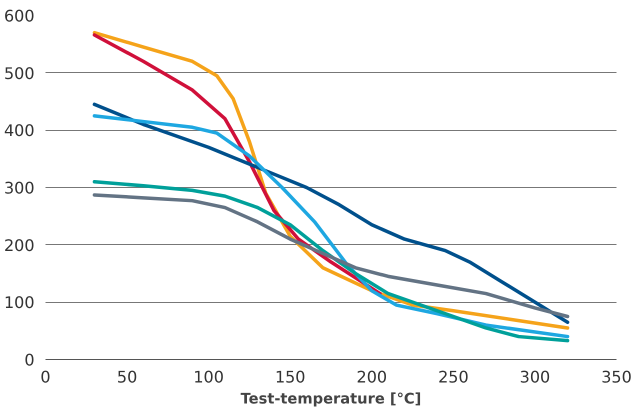 The image size is (642, 417). What do you see at coordinates (19, 130) in the screenshot?
I see `y-tick-label: 400` at bounding box center [19, 130].